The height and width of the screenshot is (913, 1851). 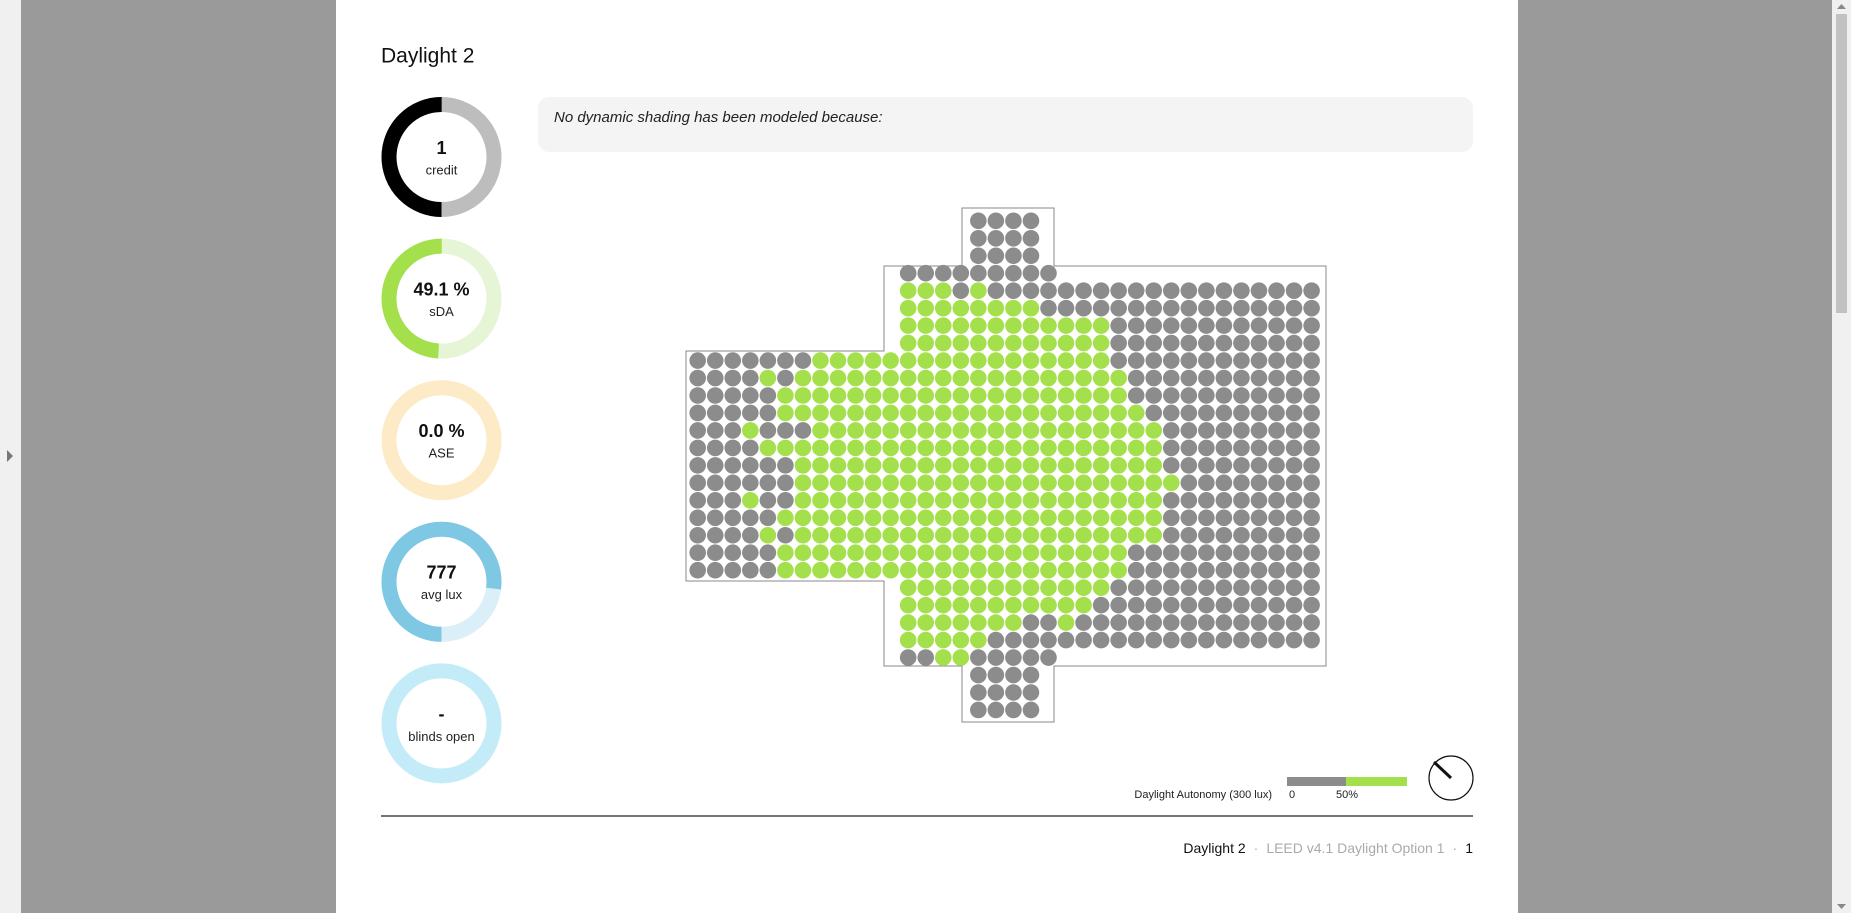 I want to click on scroll-down, so click(x=1841, y=906).